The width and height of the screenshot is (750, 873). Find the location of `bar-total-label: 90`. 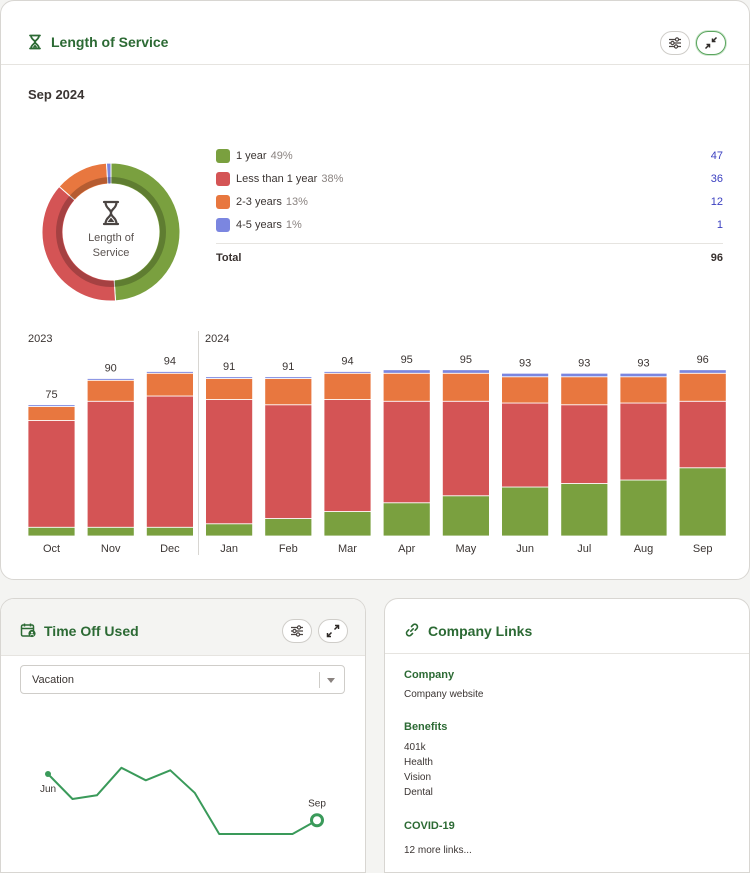

bar-total-label: 90 is located at coordinates (111, 369).